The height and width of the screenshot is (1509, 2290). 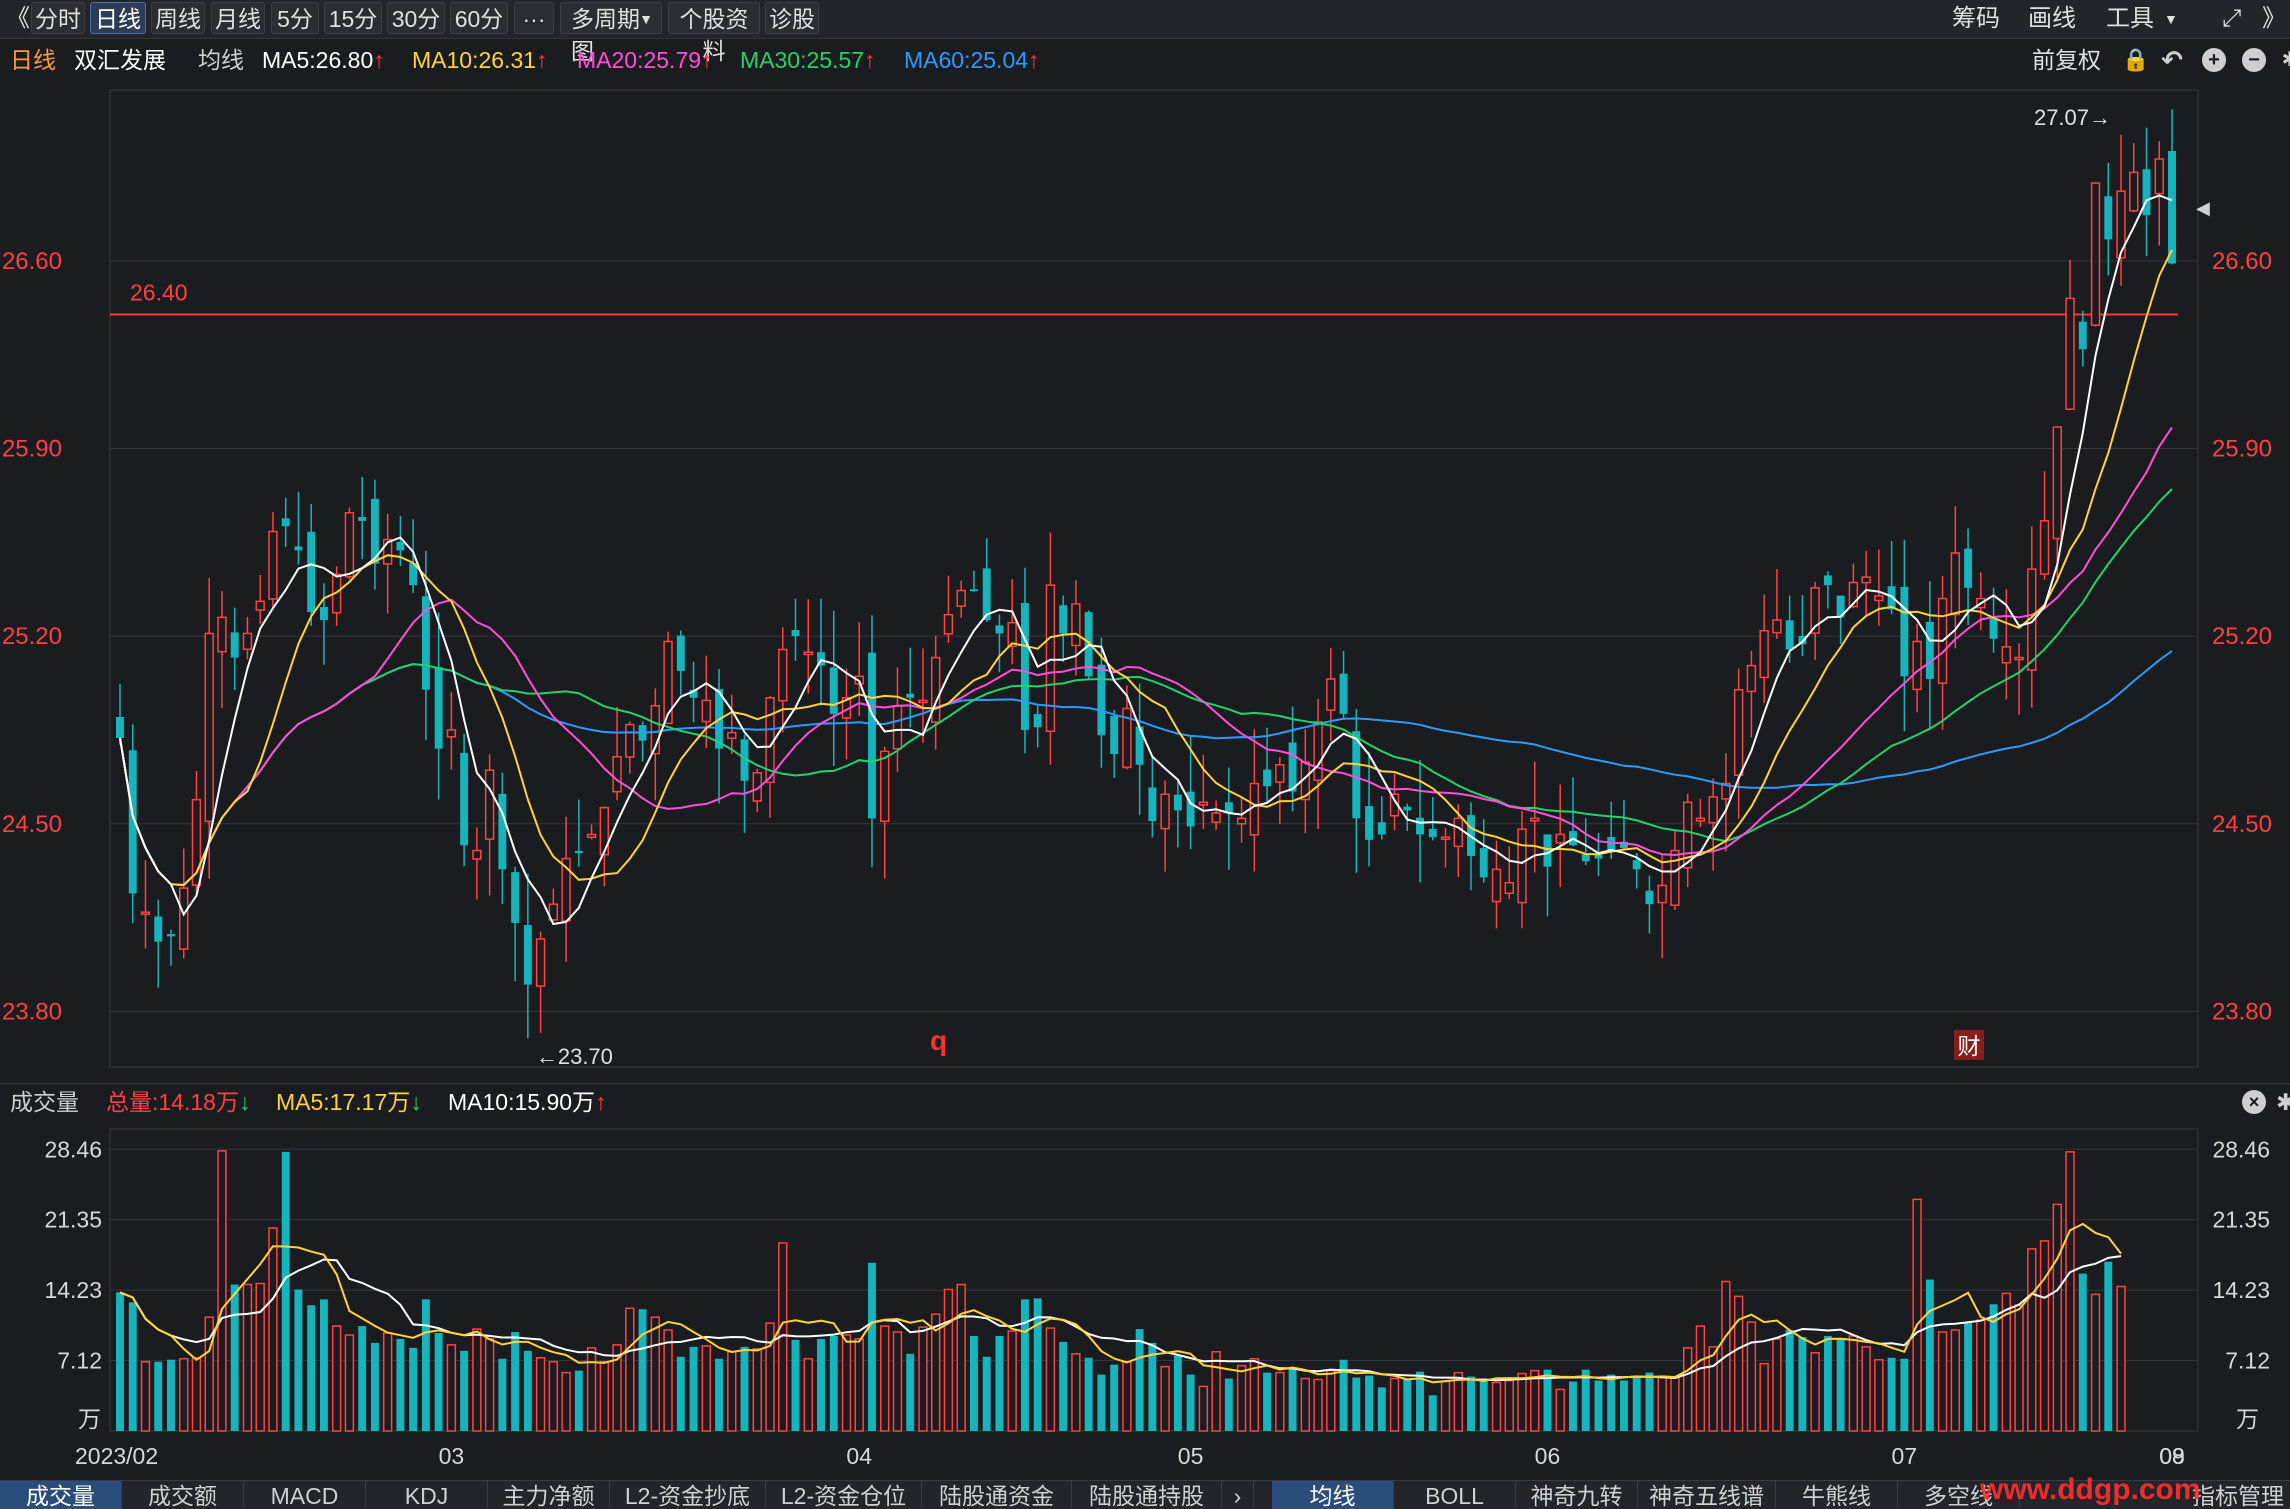 What do you see at coordinates (221, 60) in the screenshot?
I see `indicator-label: 均线` at bounding box center [221, 60].